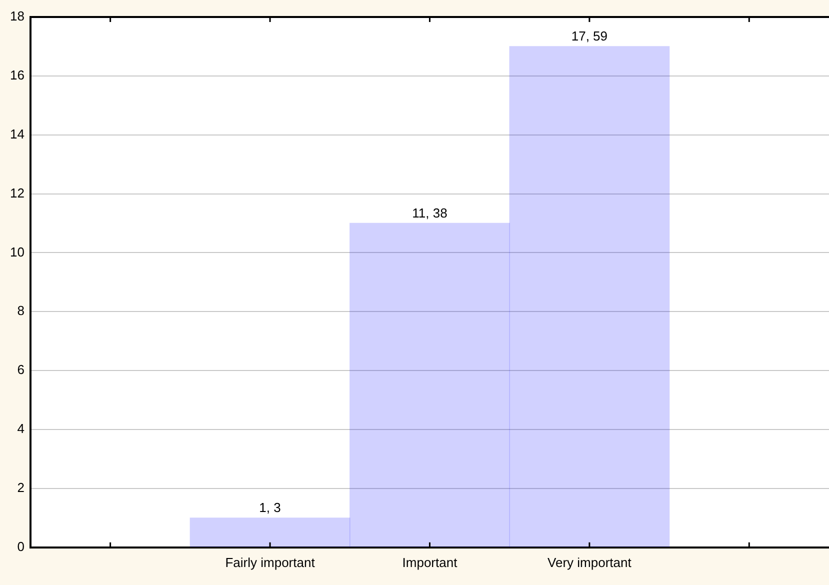 The height and width of the screenshot is (585, 829). Describe the element at coordinates (589, 36) in the screenshot. I see `data-label: 17, 59` at that location.